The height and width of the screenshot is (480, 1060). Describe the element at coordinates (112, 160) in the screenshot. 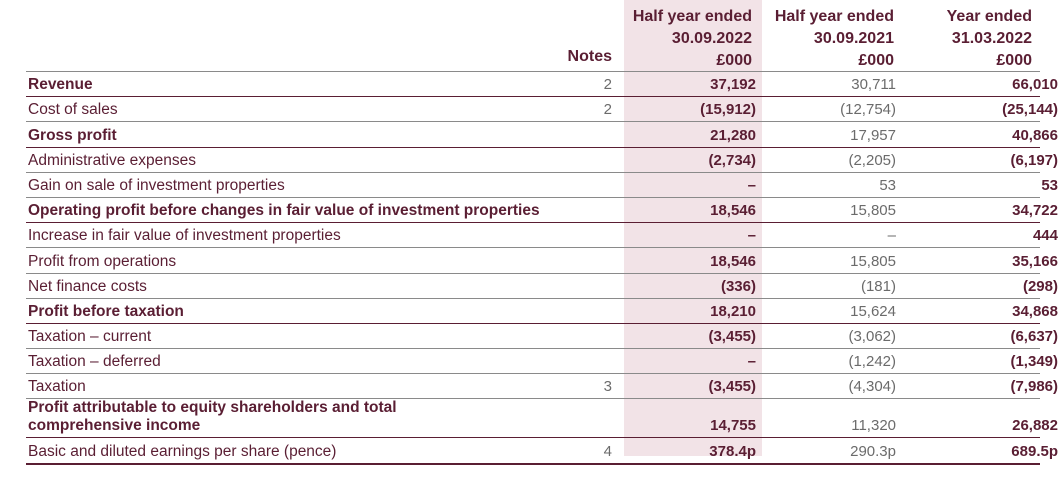

I see `row-label: Administrative expenses` at that location.